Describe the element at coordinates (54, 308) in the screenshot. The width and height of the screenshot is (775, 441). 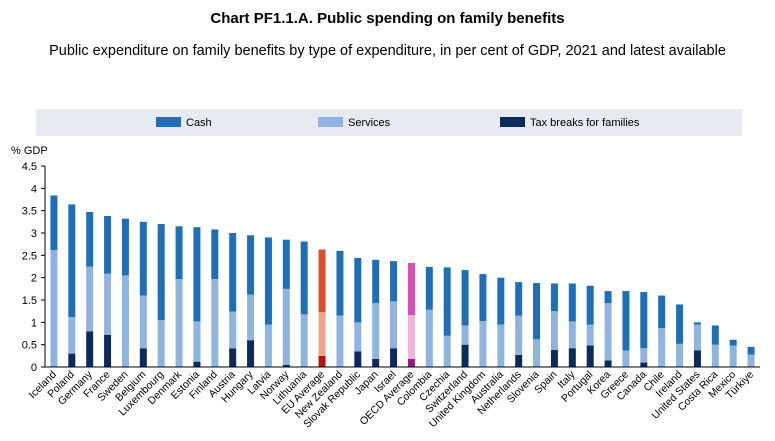
I see `bar-services-iceland` at that location.